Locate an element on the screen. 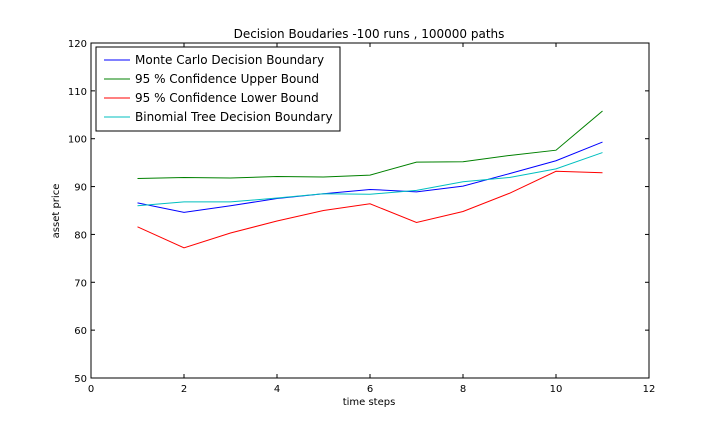 The image size is (720, 437). x-tick-label: 12 is located at coordinates (649, 389).